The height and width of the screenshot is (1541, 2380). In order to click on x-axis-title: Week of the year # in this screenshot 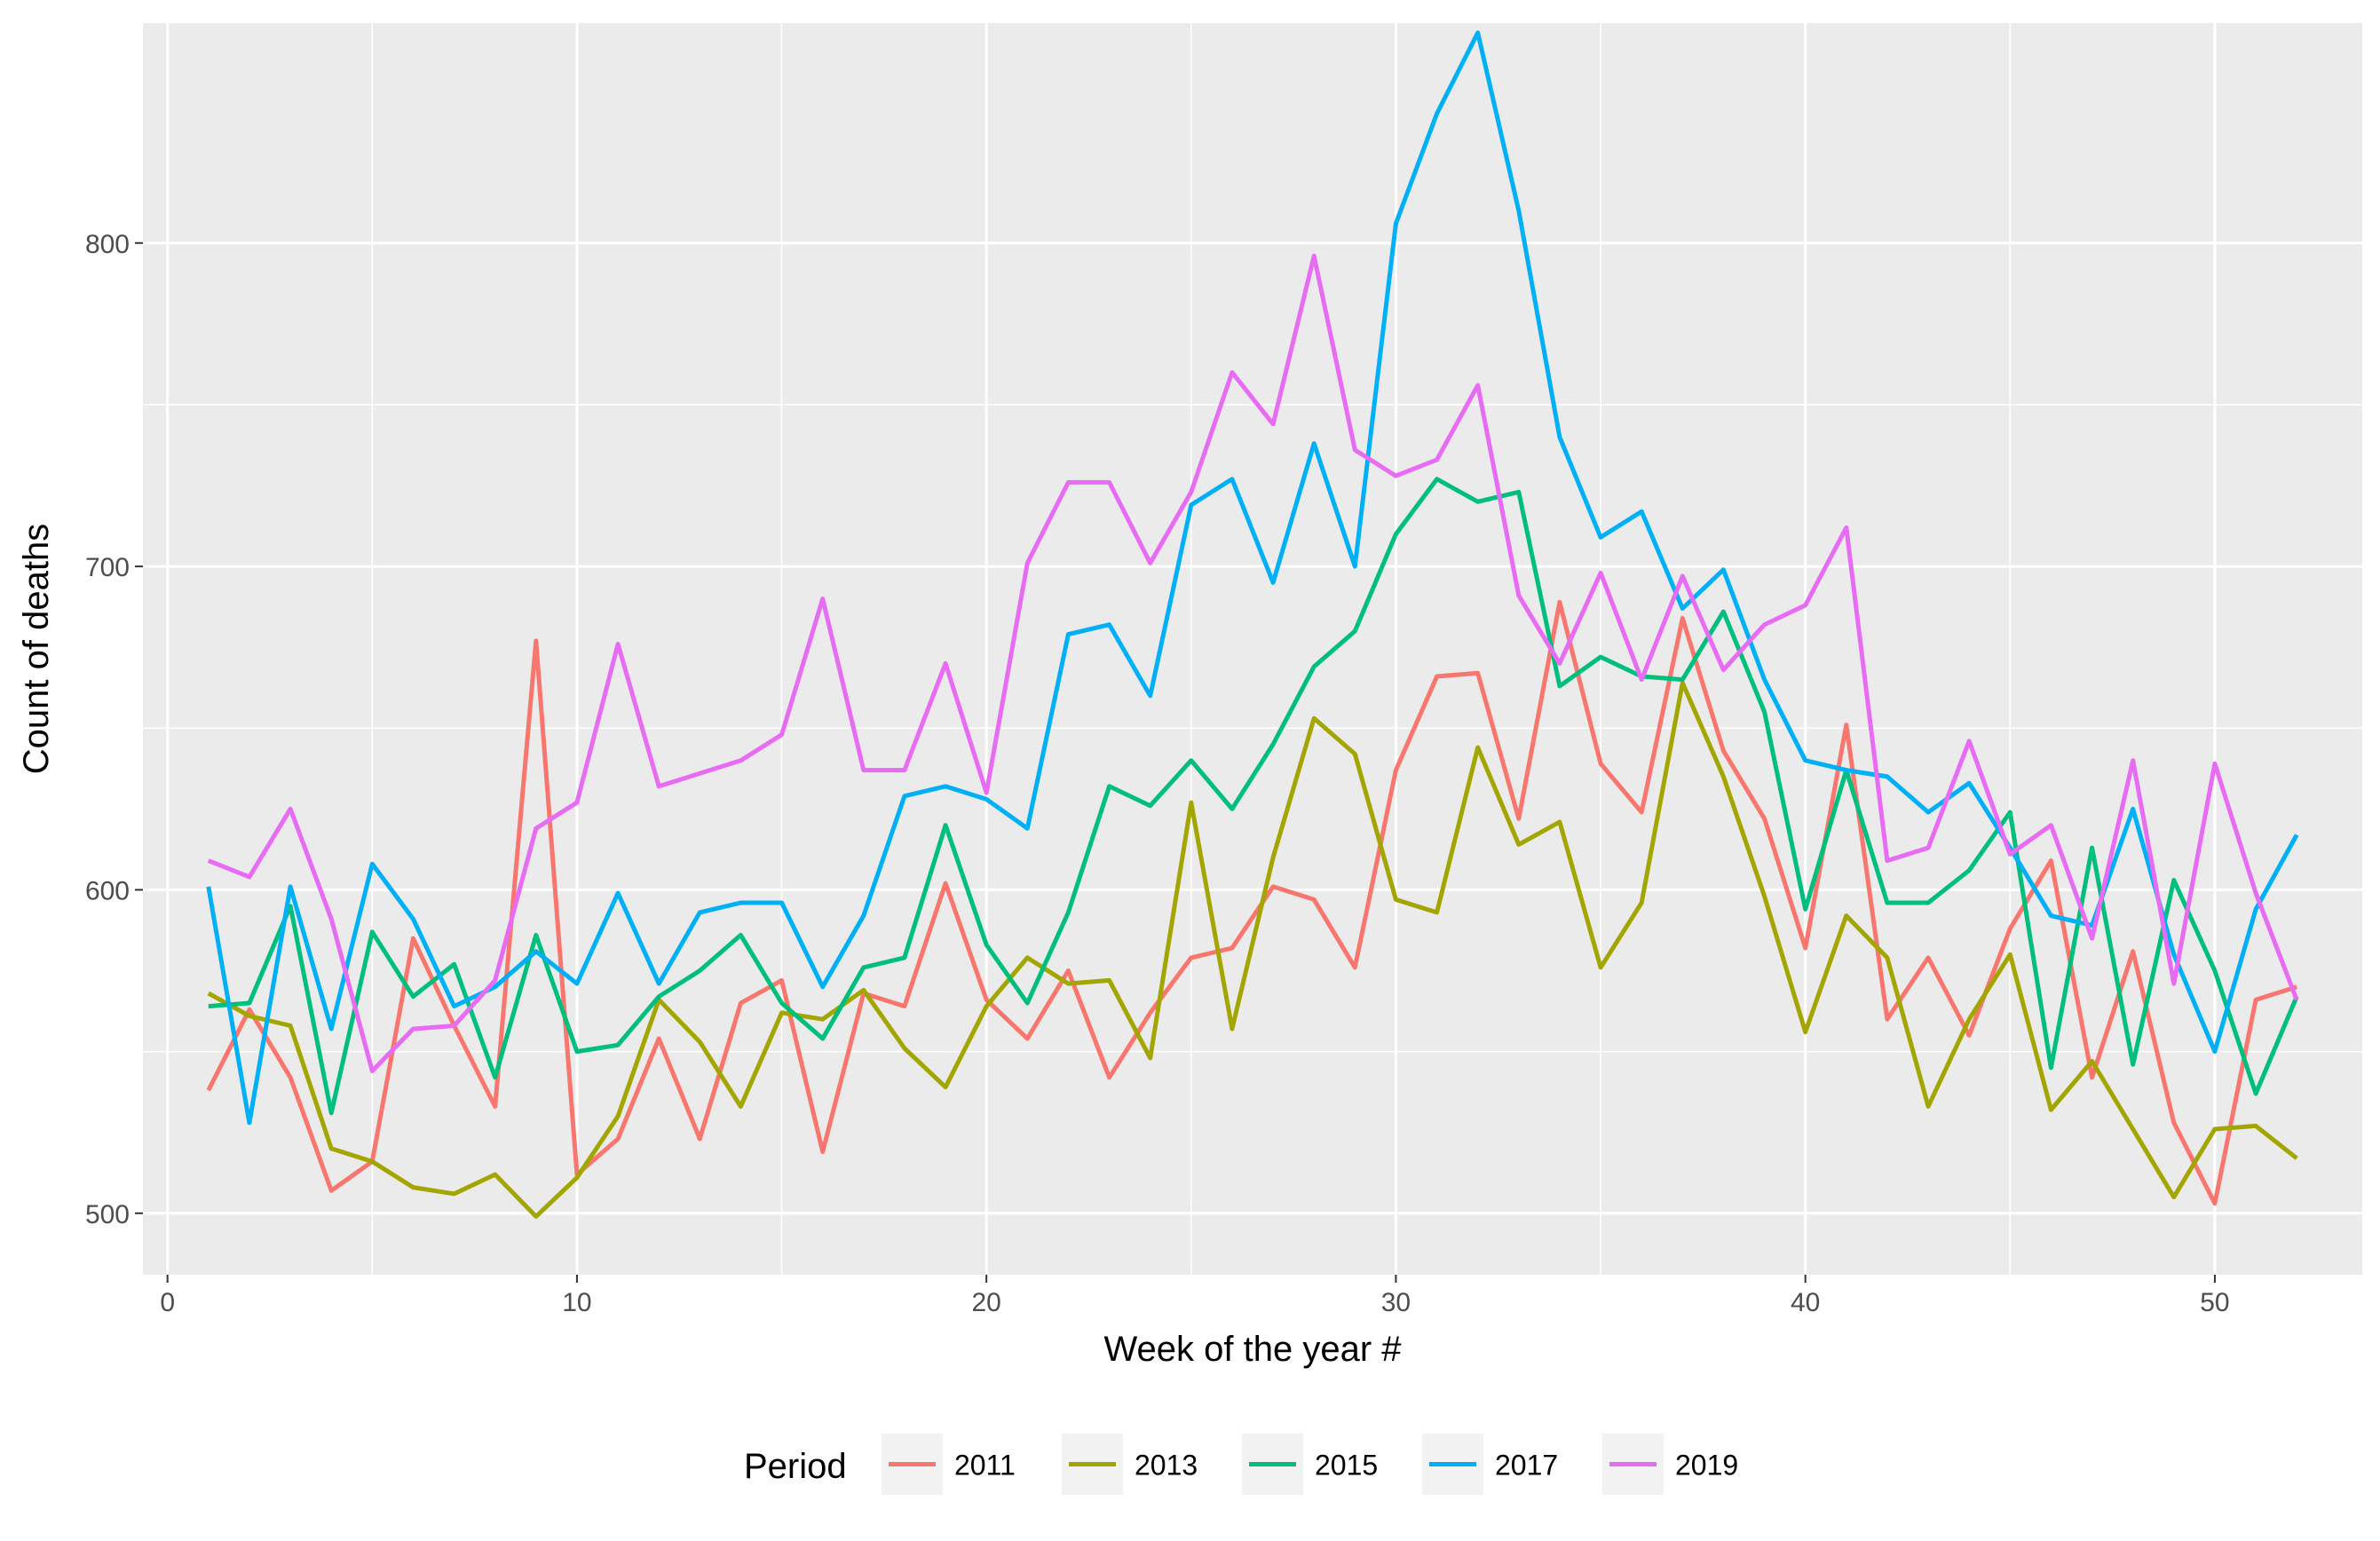, I will do `click(1253, 1349)`.